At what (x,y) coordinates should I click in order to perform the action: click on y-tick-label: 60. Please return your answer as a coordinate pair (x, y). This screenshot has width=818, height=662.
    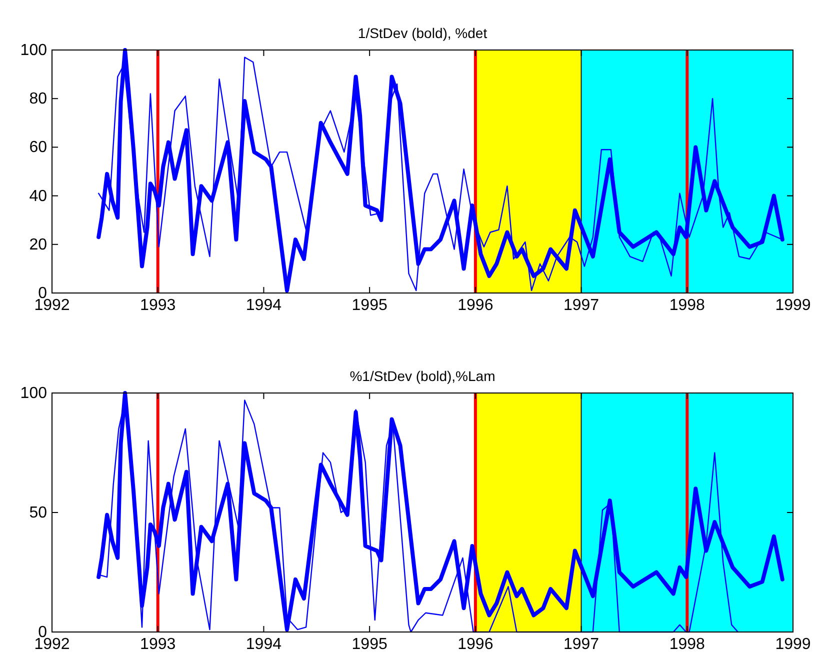
    Looking at the image, I should click on (38, 147).